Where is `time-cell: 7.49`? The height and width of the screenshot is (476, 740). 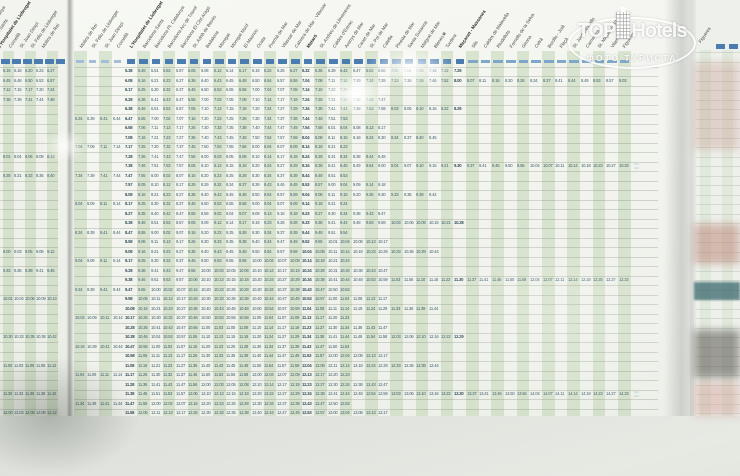
time-cell: 7.49 is located at coordinates (293, 128).